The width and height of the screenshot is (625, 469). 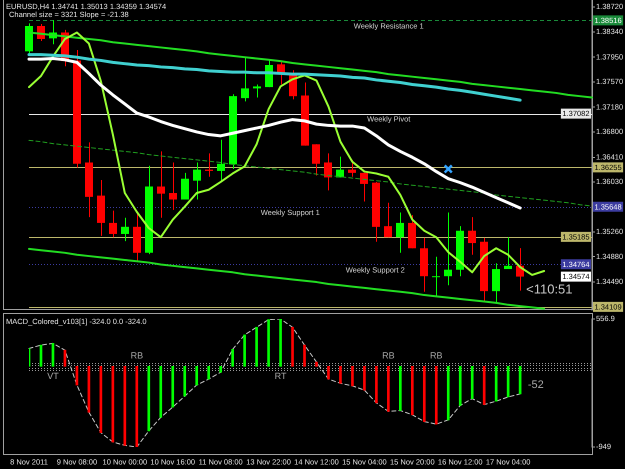 What do you see at coordinates (549, 288) in the screenshot?
I see `annotation: <110:51` at bounding box center [549, 288].